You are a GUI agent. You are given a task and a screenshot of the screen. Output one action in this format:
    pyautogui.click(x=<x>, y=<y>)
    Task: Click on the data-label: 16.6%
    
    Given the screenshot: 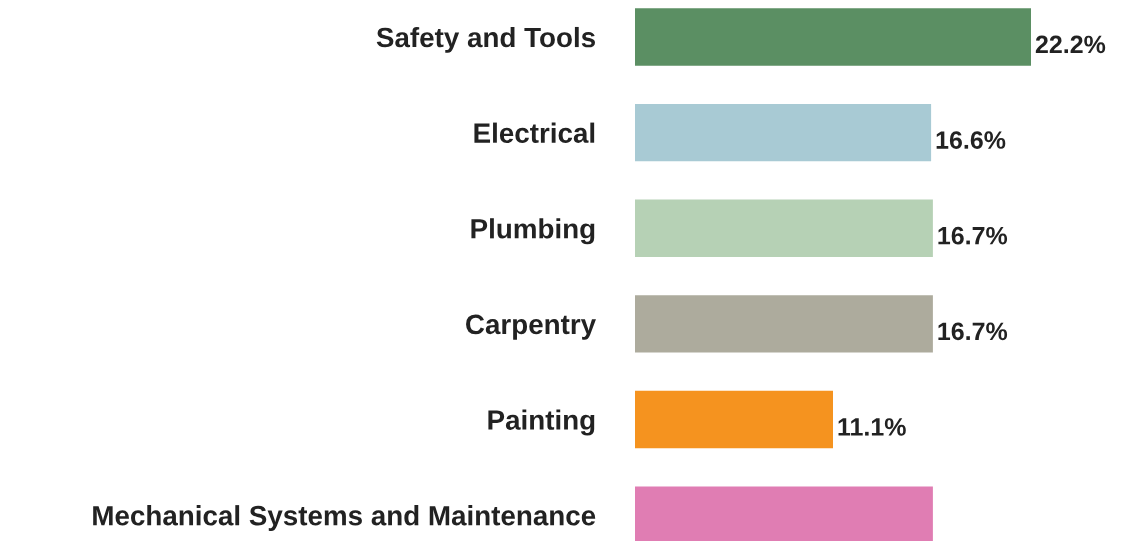 What is the action you would take?
    pyautogui.click(x=971, y=140)
    